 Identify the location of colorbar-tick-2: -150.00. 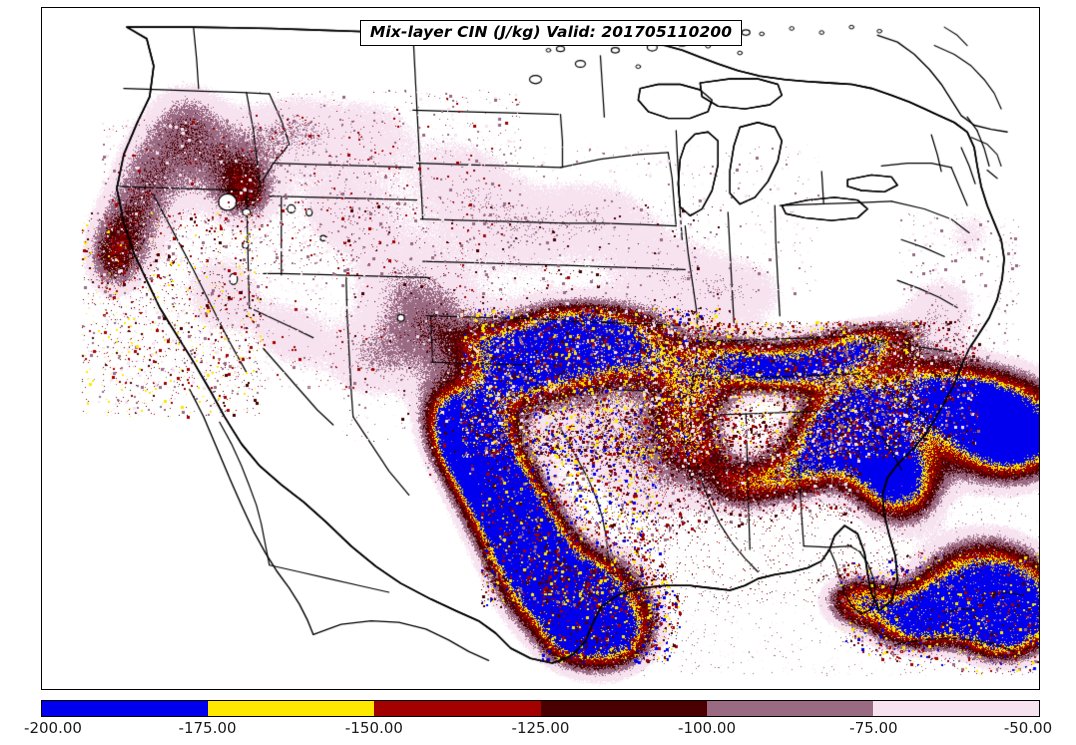
(374, 728).